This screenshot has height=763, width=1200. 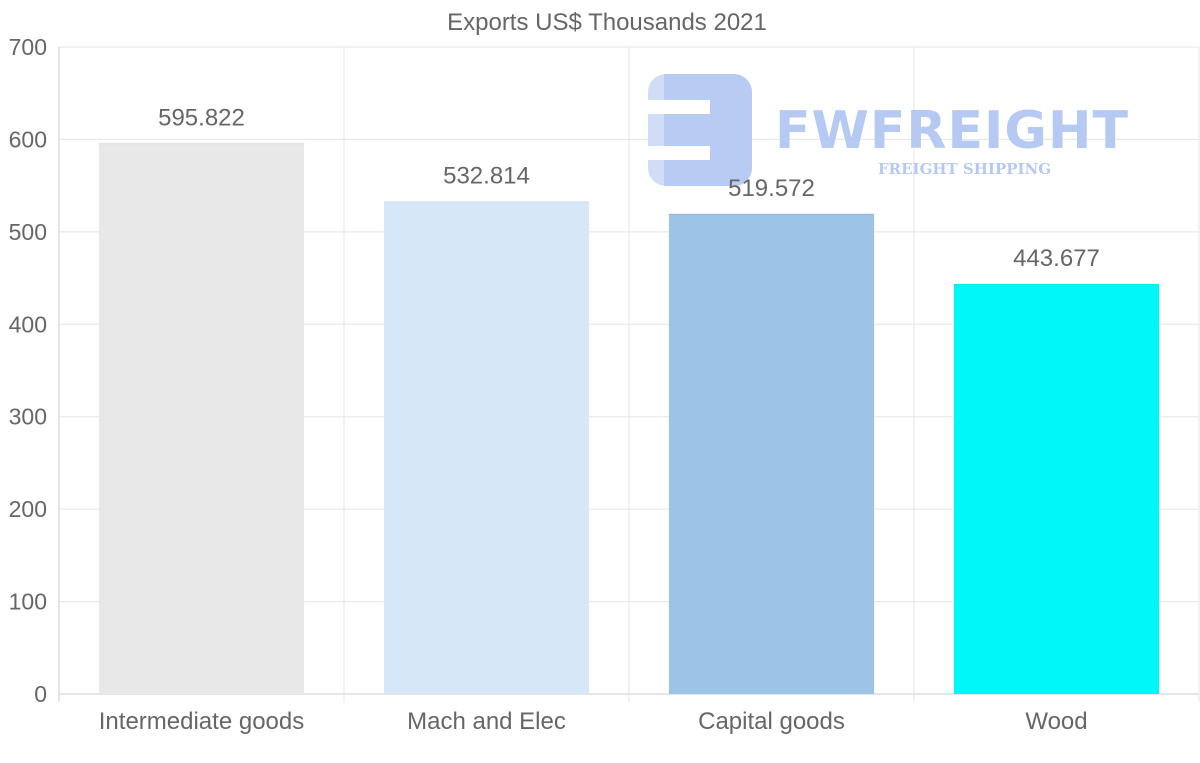 I want to click on x-tick-label: Capital goods, so click(x=771, y=721).